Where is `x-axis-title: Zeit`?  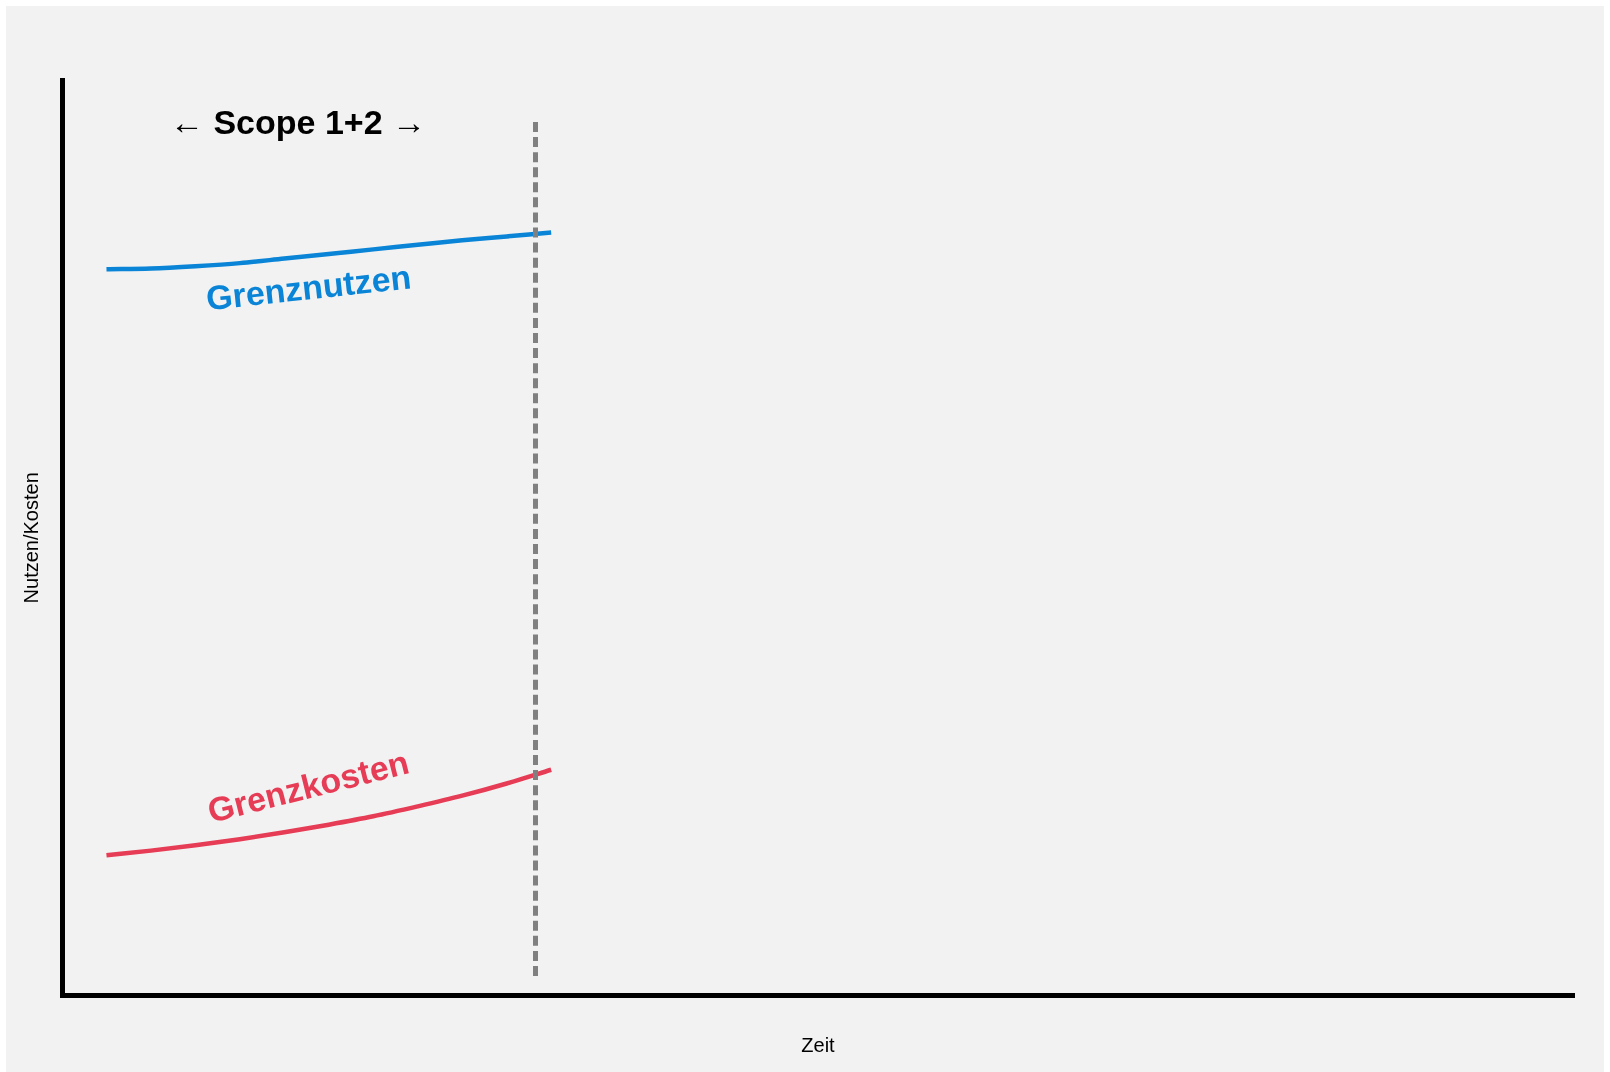
x-axis-title: Zeit is located at coordinates (818, 1044).